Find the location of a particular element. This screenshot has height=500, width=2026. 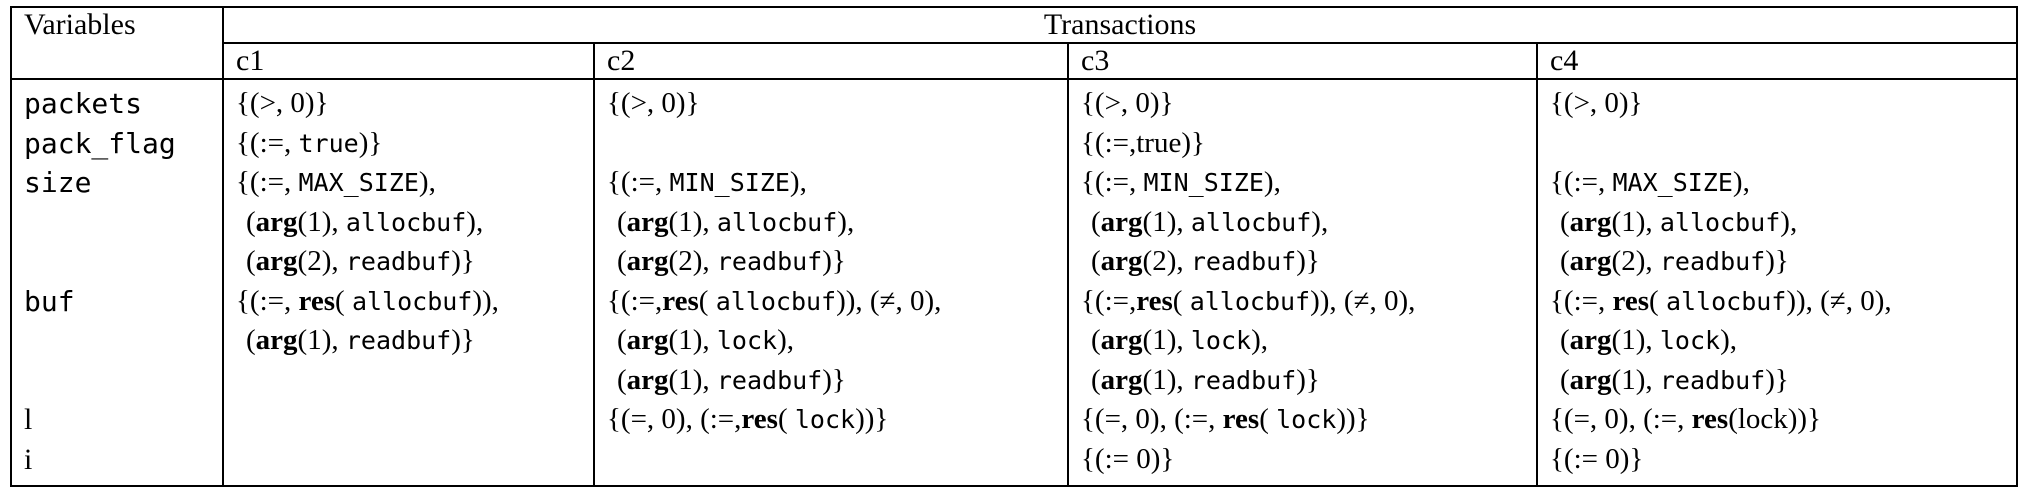

variables-header-label: Variables is located at coordinates (80, 24).